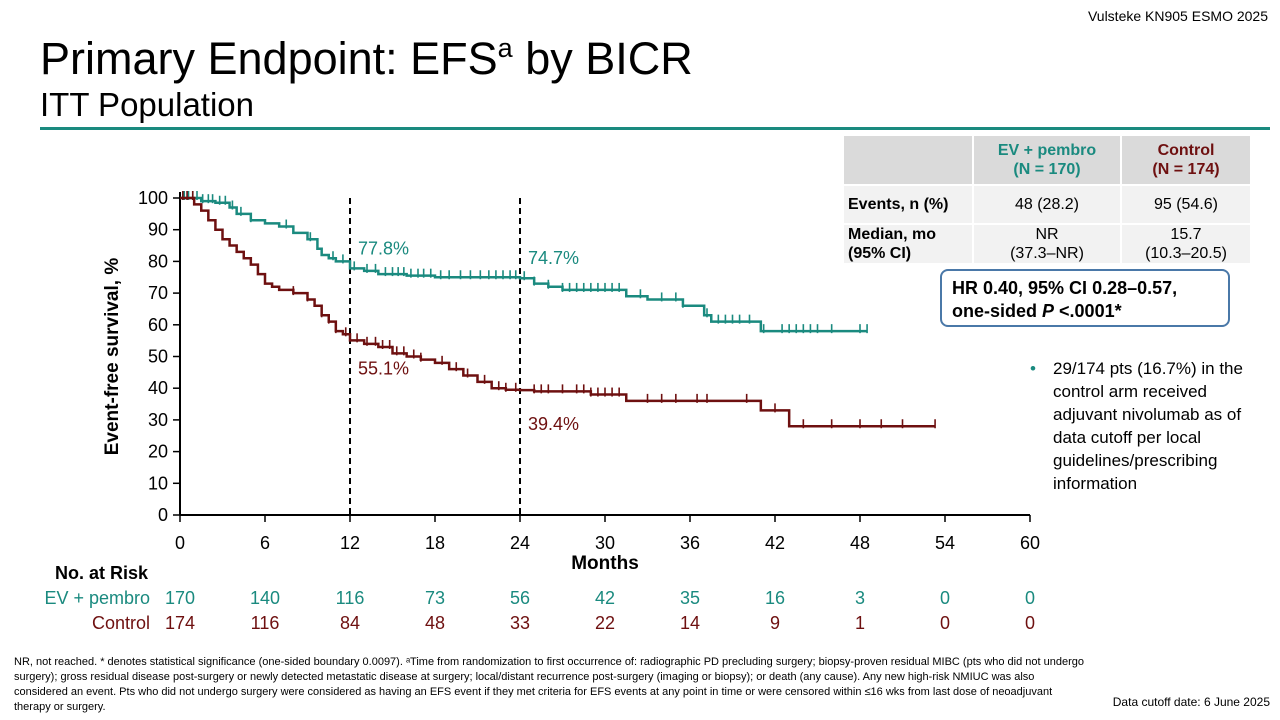 Image resolution: width=1280 pixels, height=720 pixels. Describe the element at coordinates (1186, 244) in the screenshot. I see `median-control: 15.7 (10.3–20.5)` at that location.